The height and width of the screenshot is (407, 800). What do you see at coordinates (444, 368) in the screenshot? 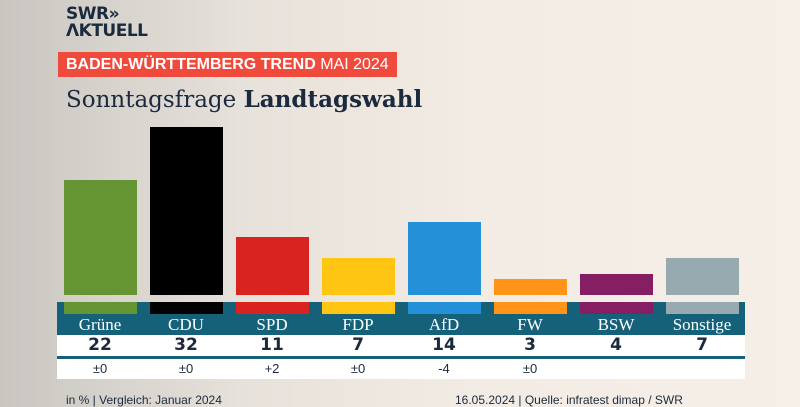
I see `change-label: -4` at bounding box center [444, 368].